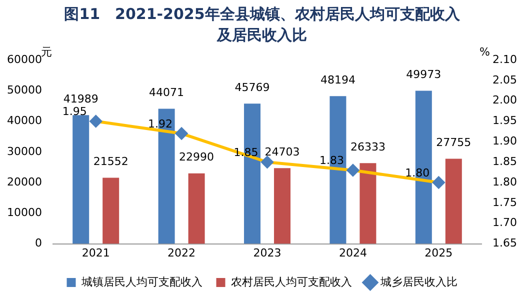  Describe the element at coordinates (454, 143) in the screenshot. I see `data-label: 27755` at that location.